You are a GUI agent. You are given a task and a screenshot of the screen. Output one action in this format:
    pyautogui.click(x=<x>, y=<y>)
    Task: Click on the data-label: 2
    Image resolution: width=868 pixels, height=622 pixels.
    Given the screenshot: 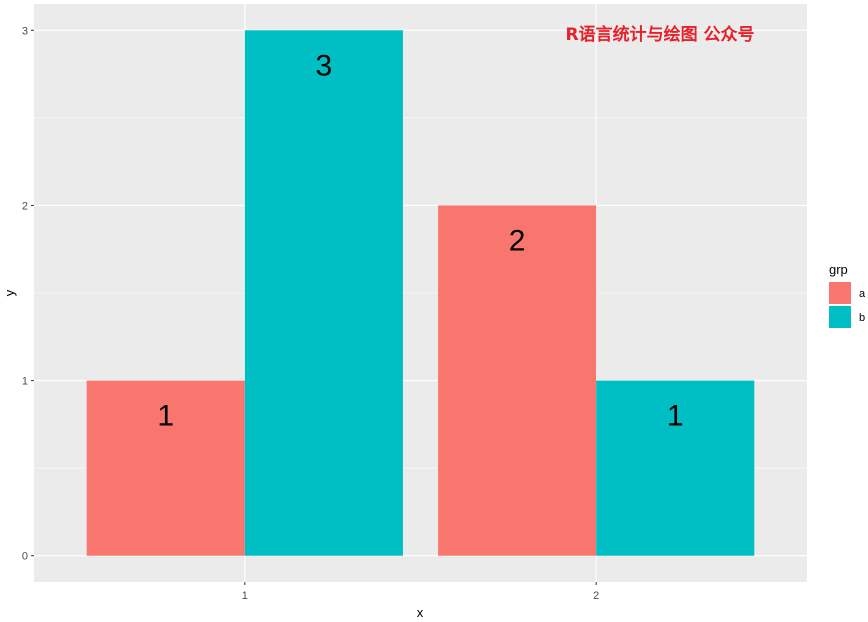 What is the action you would take?
    pyautogui.click(x=517, y=240)
    